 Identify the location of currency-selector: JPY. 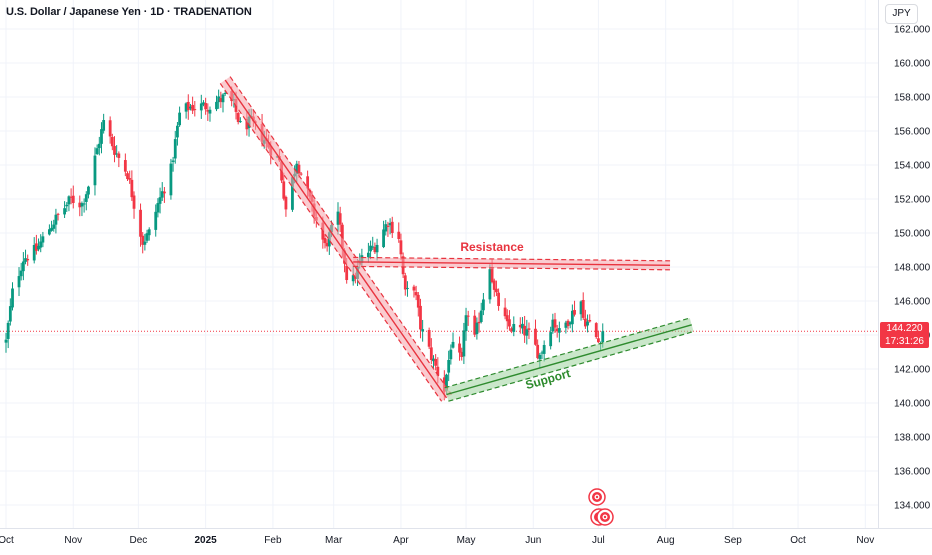
(901, 14).